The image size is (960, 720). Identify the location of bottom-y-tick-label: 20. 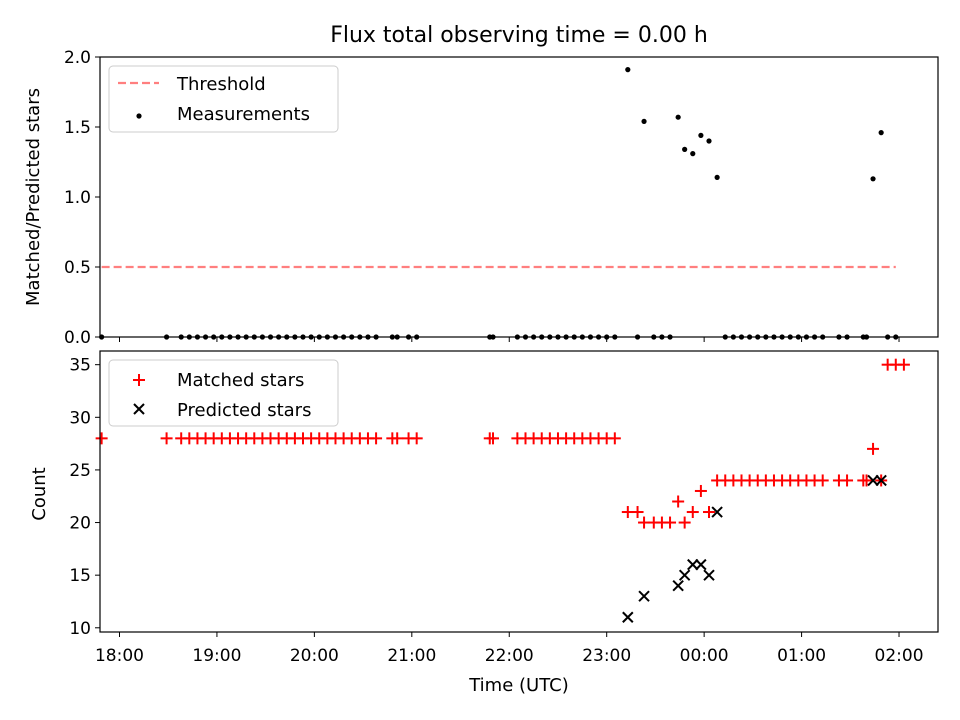
(80, 524).